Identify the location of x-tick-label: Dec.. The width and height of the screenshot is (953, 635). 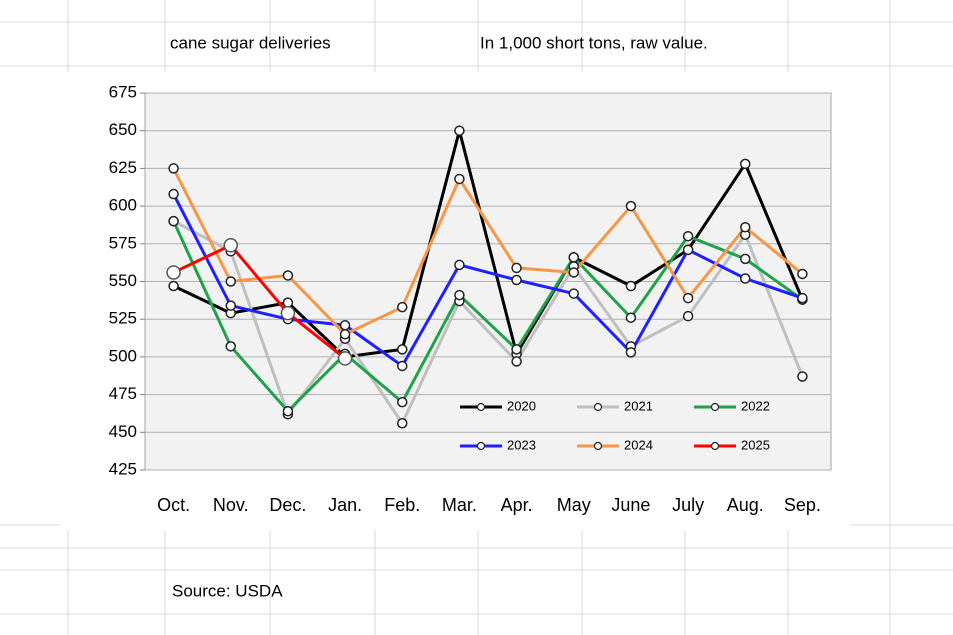
(287, 505).